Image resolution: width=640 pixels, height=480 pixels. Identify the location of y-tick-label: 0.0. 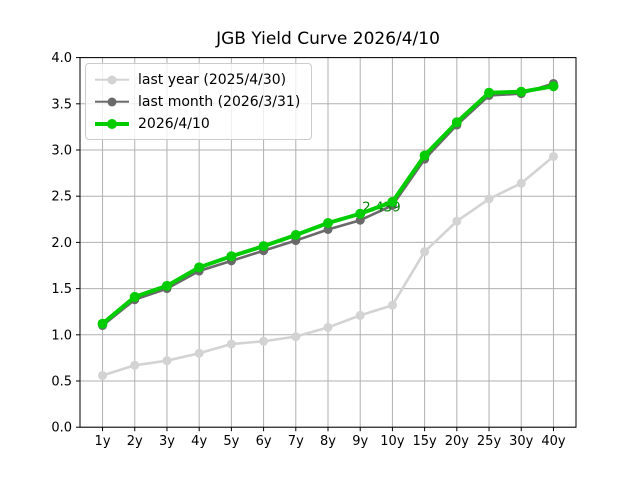
(61, 428).